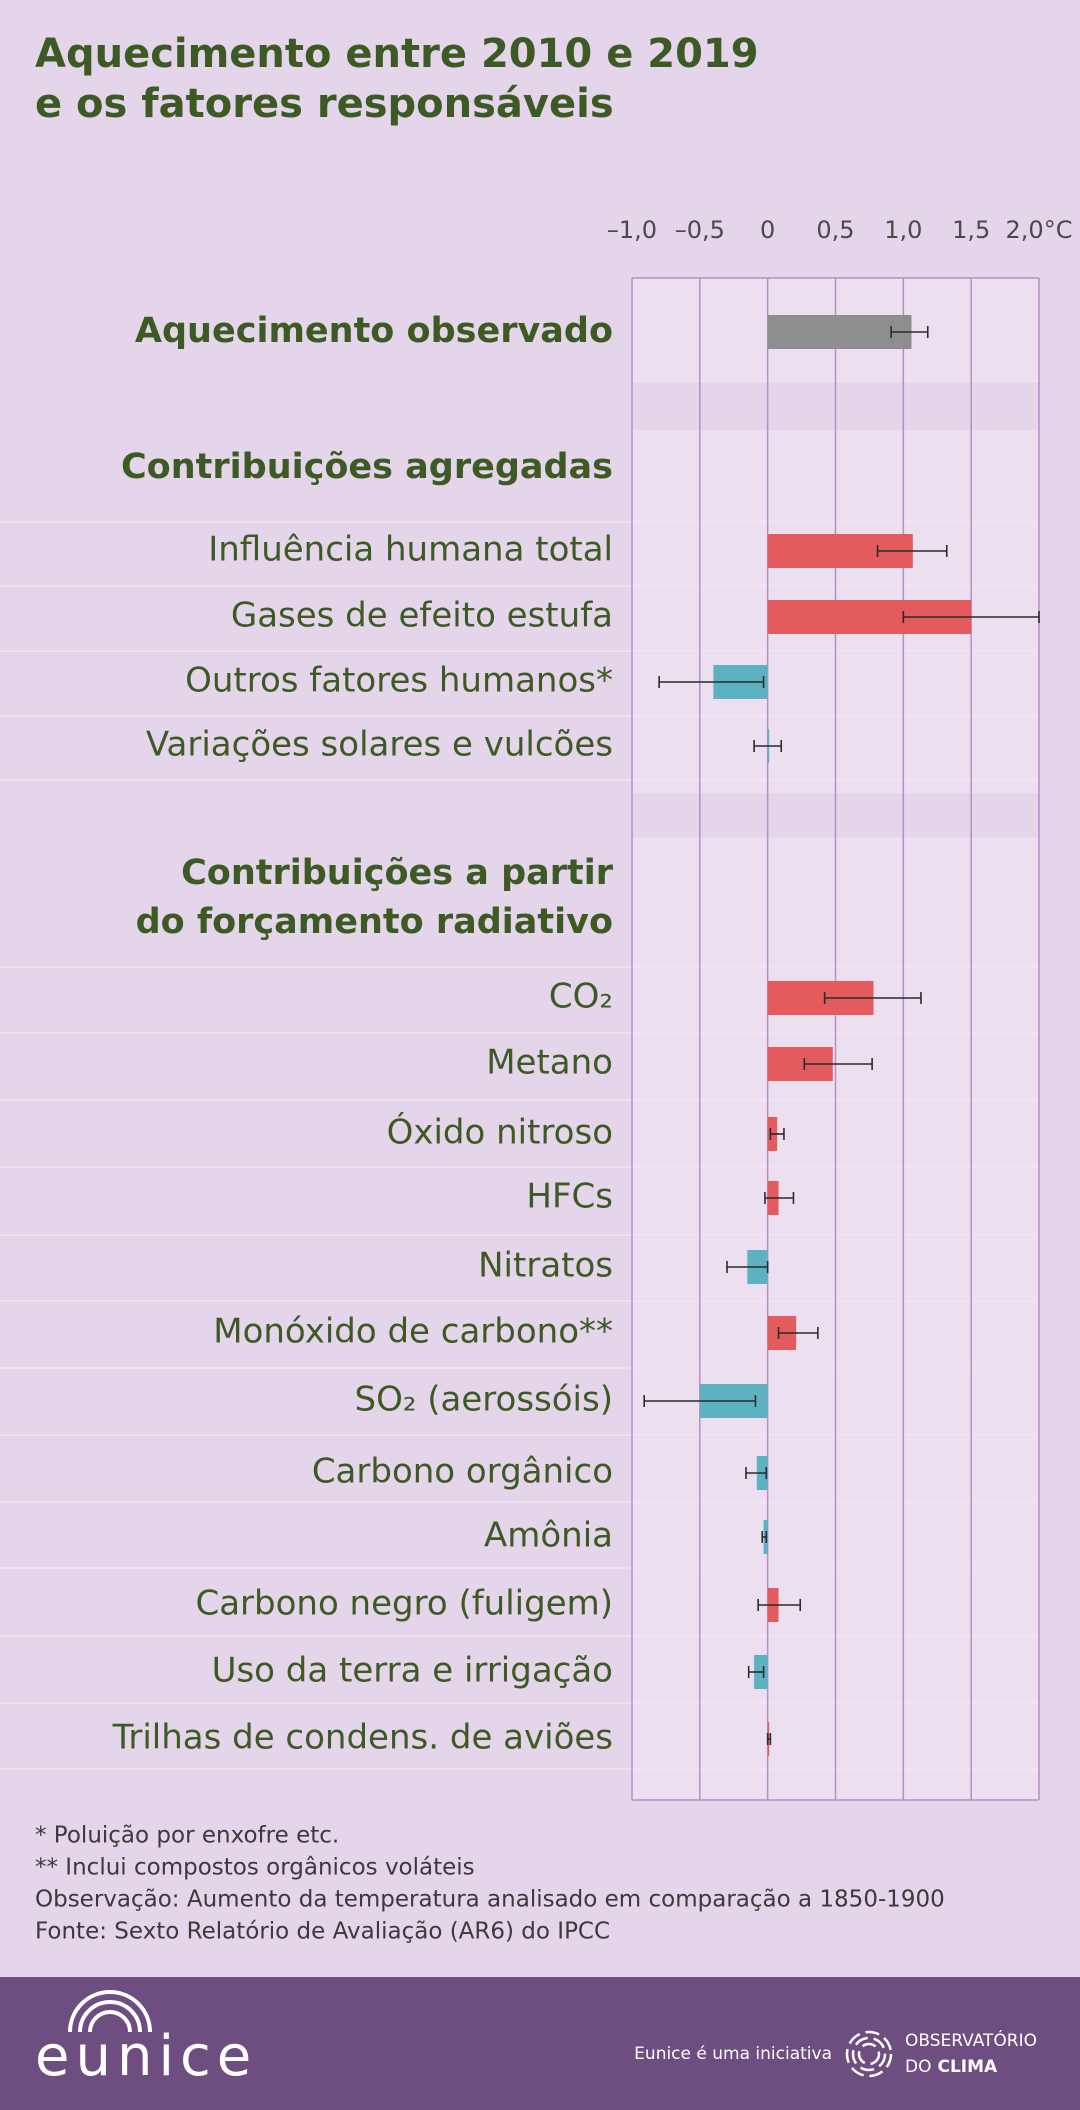 The height and width of the screenshot is (2110, 1080). I want to click on category-label: Uso da terra e irrigação, so click(412, 1671).